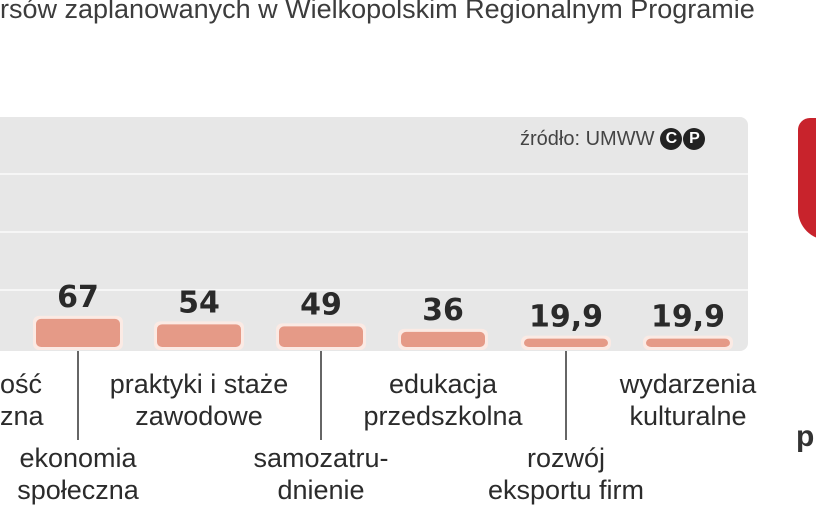 The height and width of the screenshot is (510, 816). I want to click on copyright-mark-icon: C P, so click(683, 139).